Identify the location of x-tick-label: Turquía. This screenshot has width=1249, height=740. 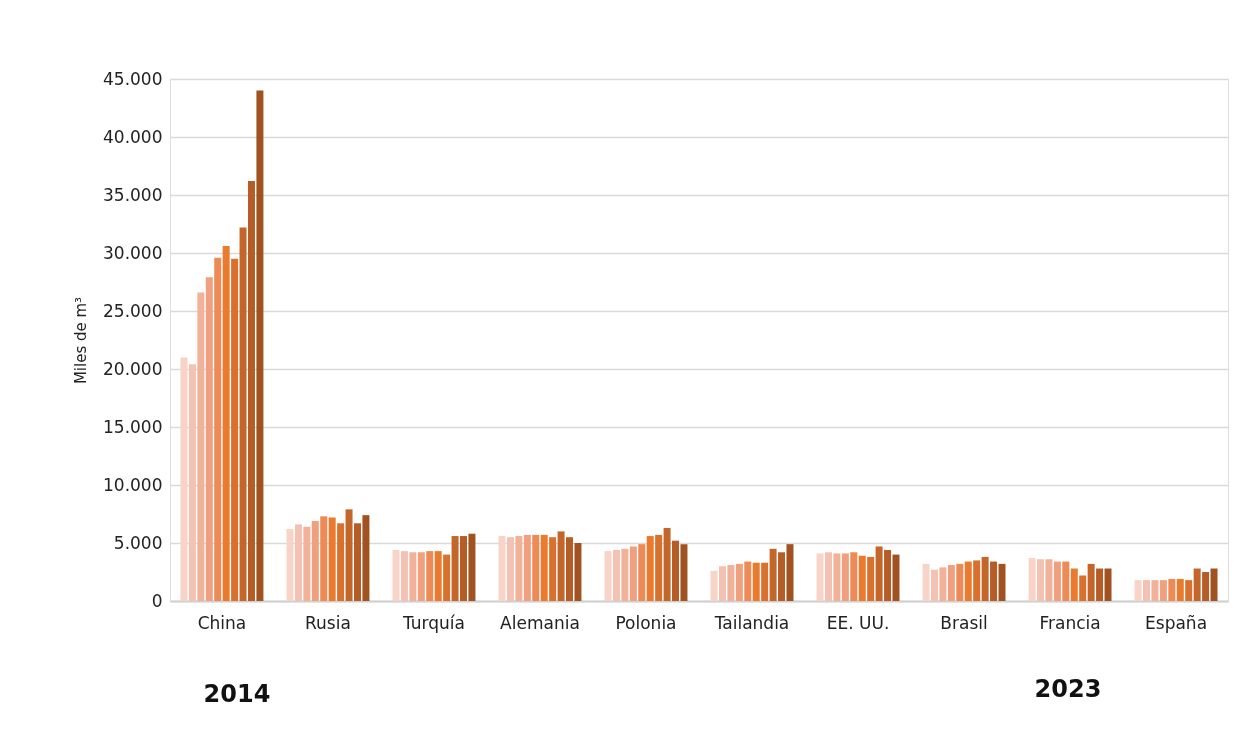
(433, 622).